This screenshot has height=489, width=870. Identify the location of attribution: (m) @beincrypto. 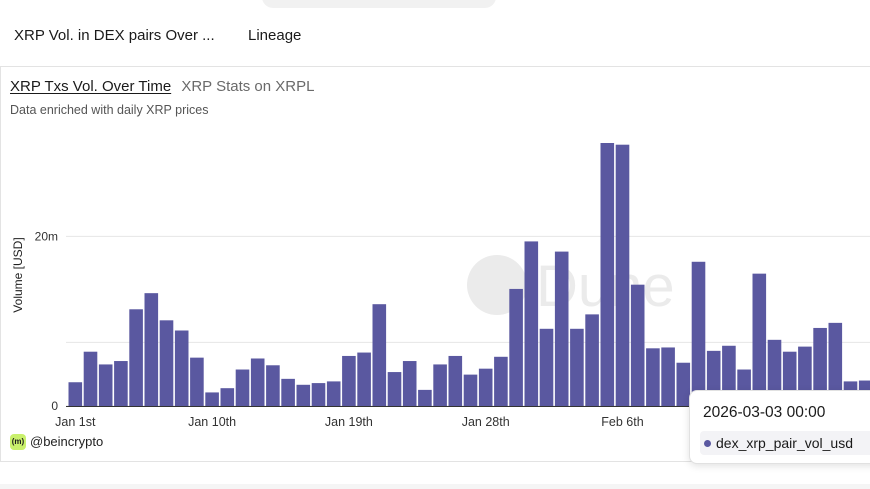
(56, 442).